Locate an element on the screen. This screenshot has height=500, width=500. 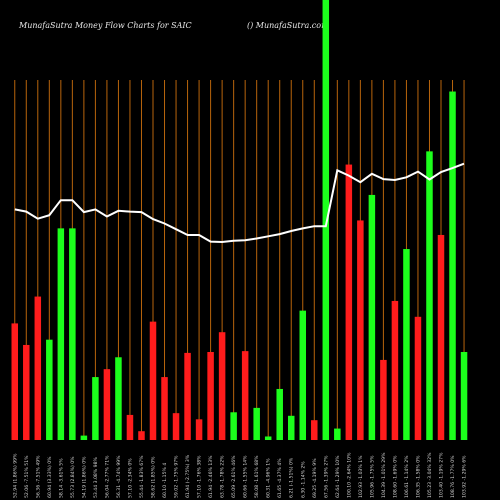
x-tick-label: 53.44 3.08% 98% is located at coordinates (96, 477).